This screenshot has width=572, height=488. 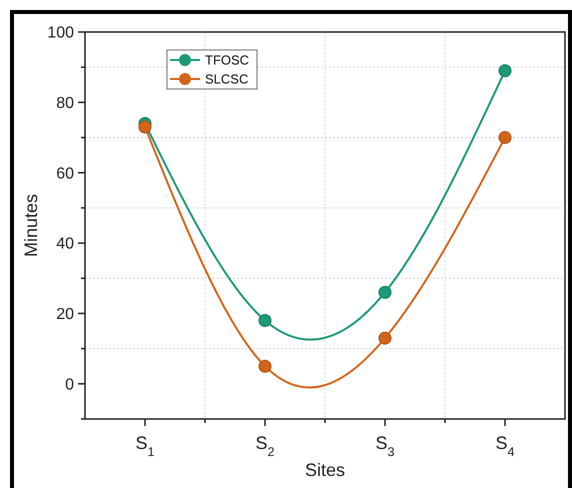 I want to click on x-tick-label: S$_{1}$, so click(x=145, y=446).